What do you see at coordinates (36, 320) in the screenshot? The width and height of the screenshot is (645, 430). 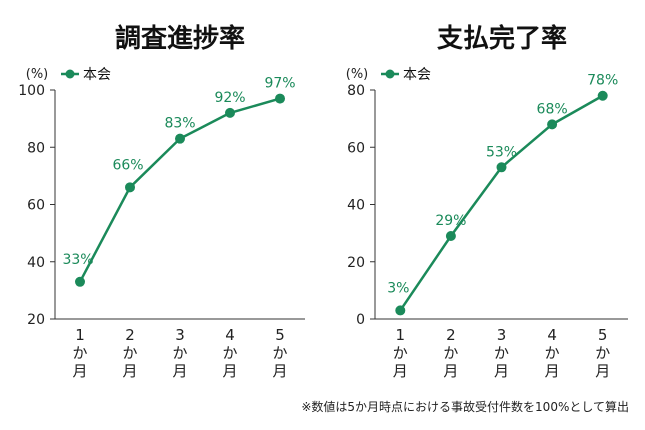 I see `chart1-y-tick-label: 20` at bounding box center [36, 320].